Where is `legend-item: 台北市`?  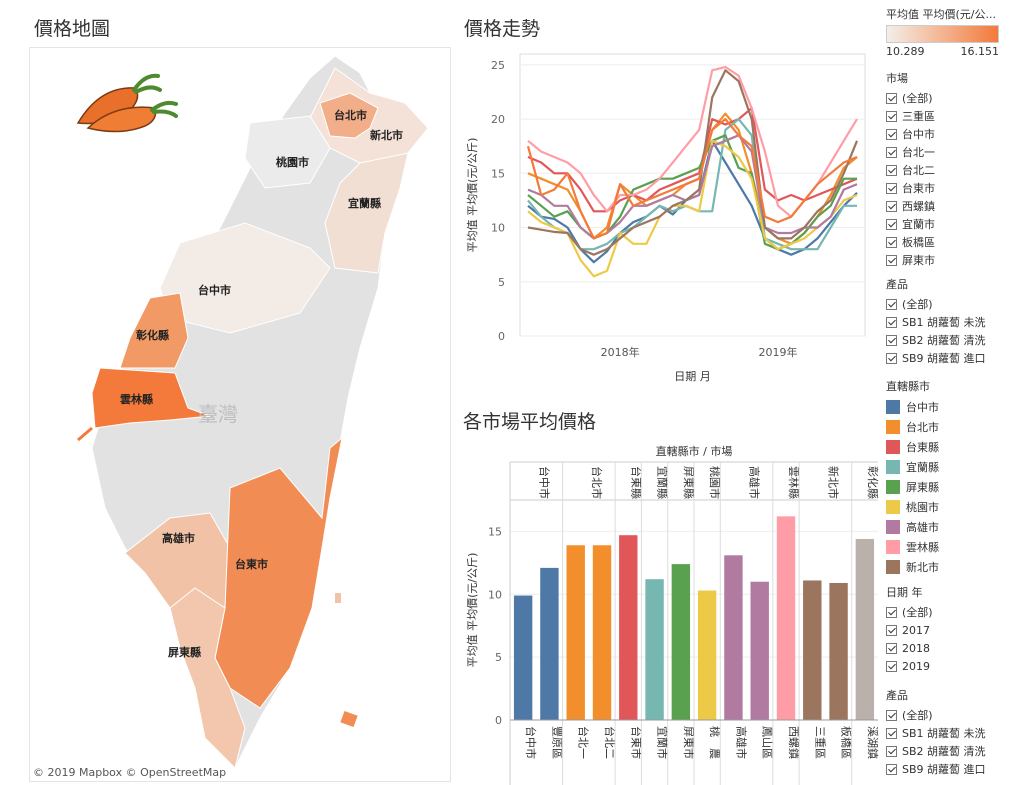
legend-item: 台北市 is located at coordinates (912, 427).